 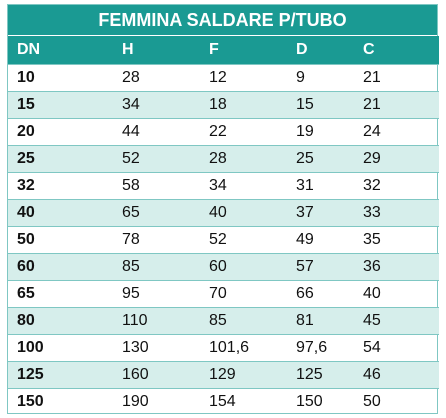 What do you see at coordinates (60, 185) in the screenshot?
I see `cell-dn: 32` at bounding box center [60, 185].